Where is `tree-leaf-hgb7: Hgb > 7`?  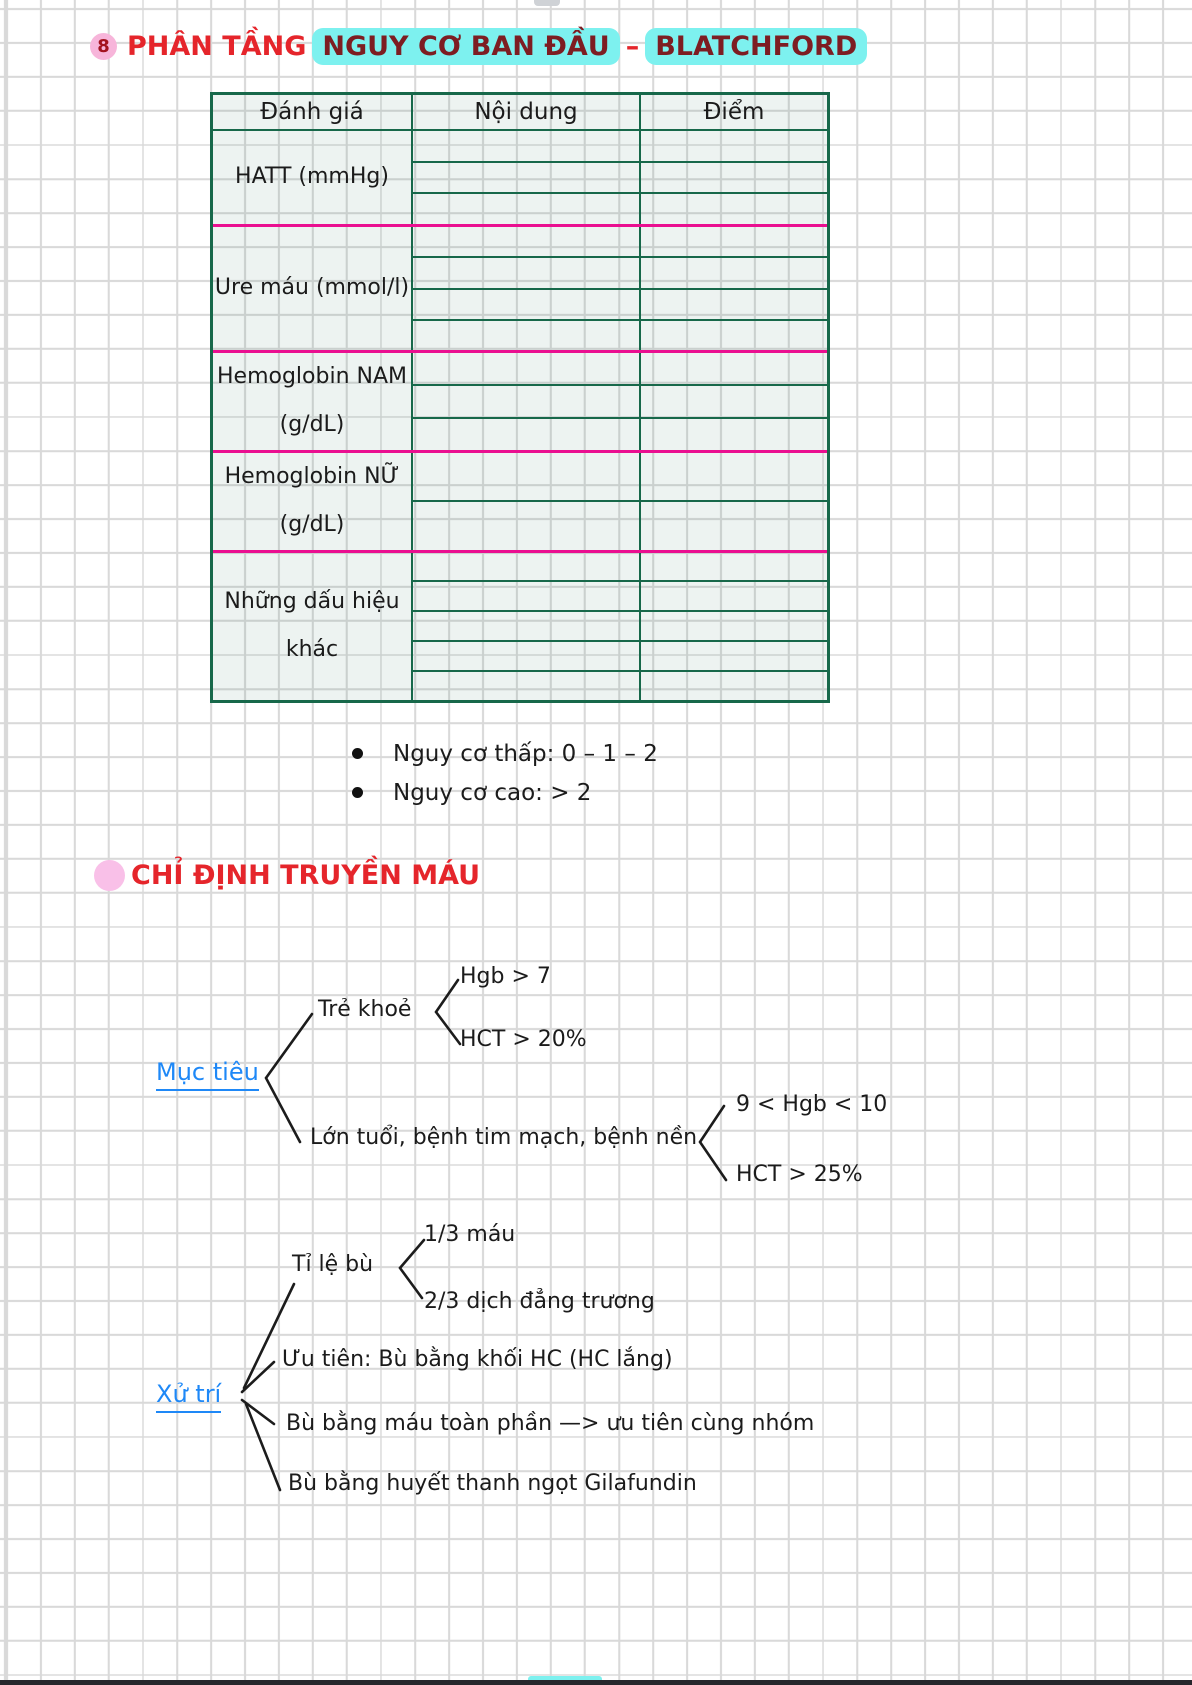
tree-leaf-hgb7: Hgb > 7 is located at coordinates (505, 976).